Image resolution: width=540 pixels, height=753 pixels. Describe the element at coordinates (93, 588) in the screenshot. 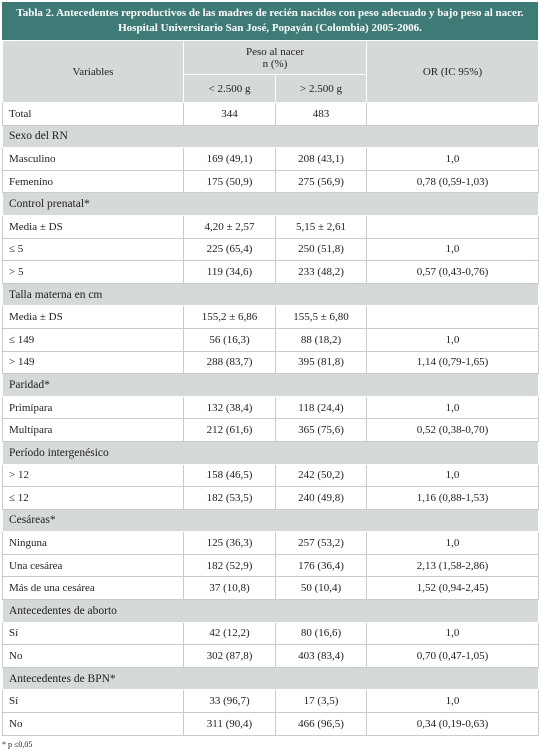

I see `row-label: Más de una cesárea` at that location.